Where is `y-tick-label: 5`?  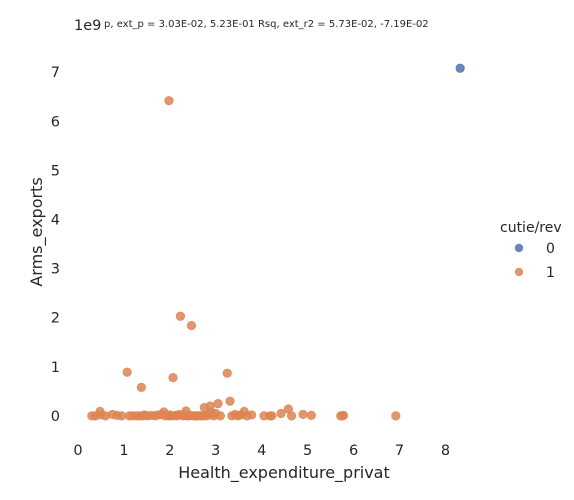
y-tick-label: 5 is located at coordinates (55, 171).